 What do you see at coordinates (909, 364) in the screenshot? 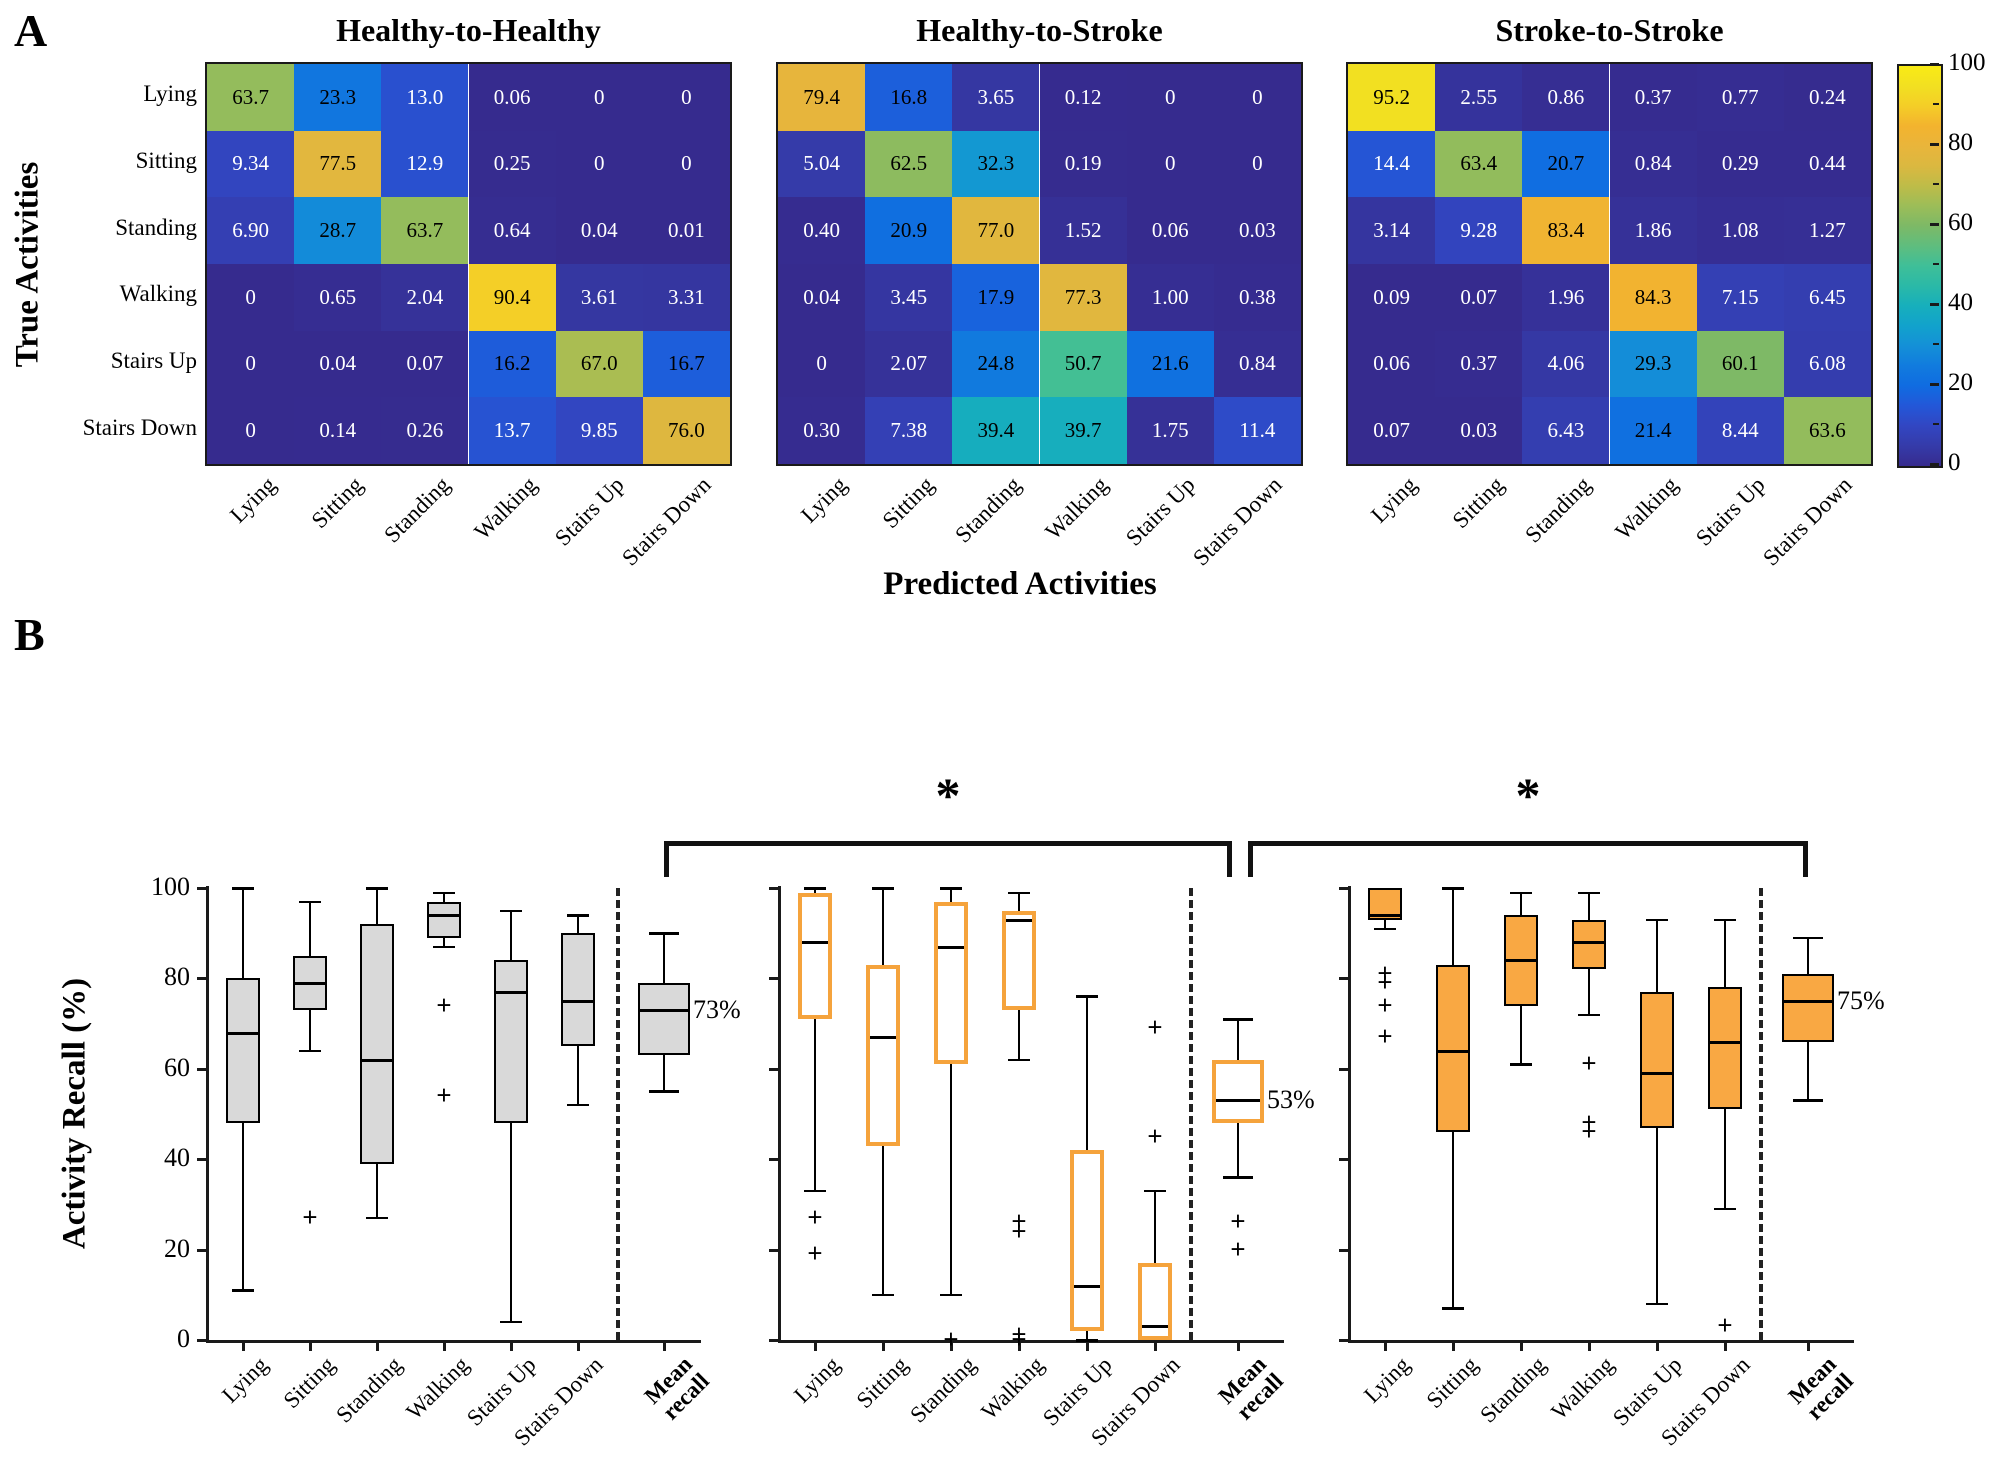
I see `matrix-cell: 2.07` at bounding box center [909, 364].